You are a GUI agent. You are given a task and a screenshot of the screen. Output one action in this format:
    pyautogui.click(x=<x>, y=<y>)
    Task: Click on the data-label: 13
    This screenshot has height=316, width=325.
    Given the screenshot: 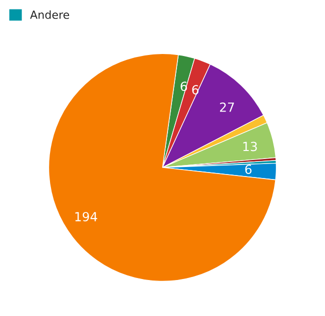 What is the action you would take?
    pyautogui.click(x=250, y=147)
    